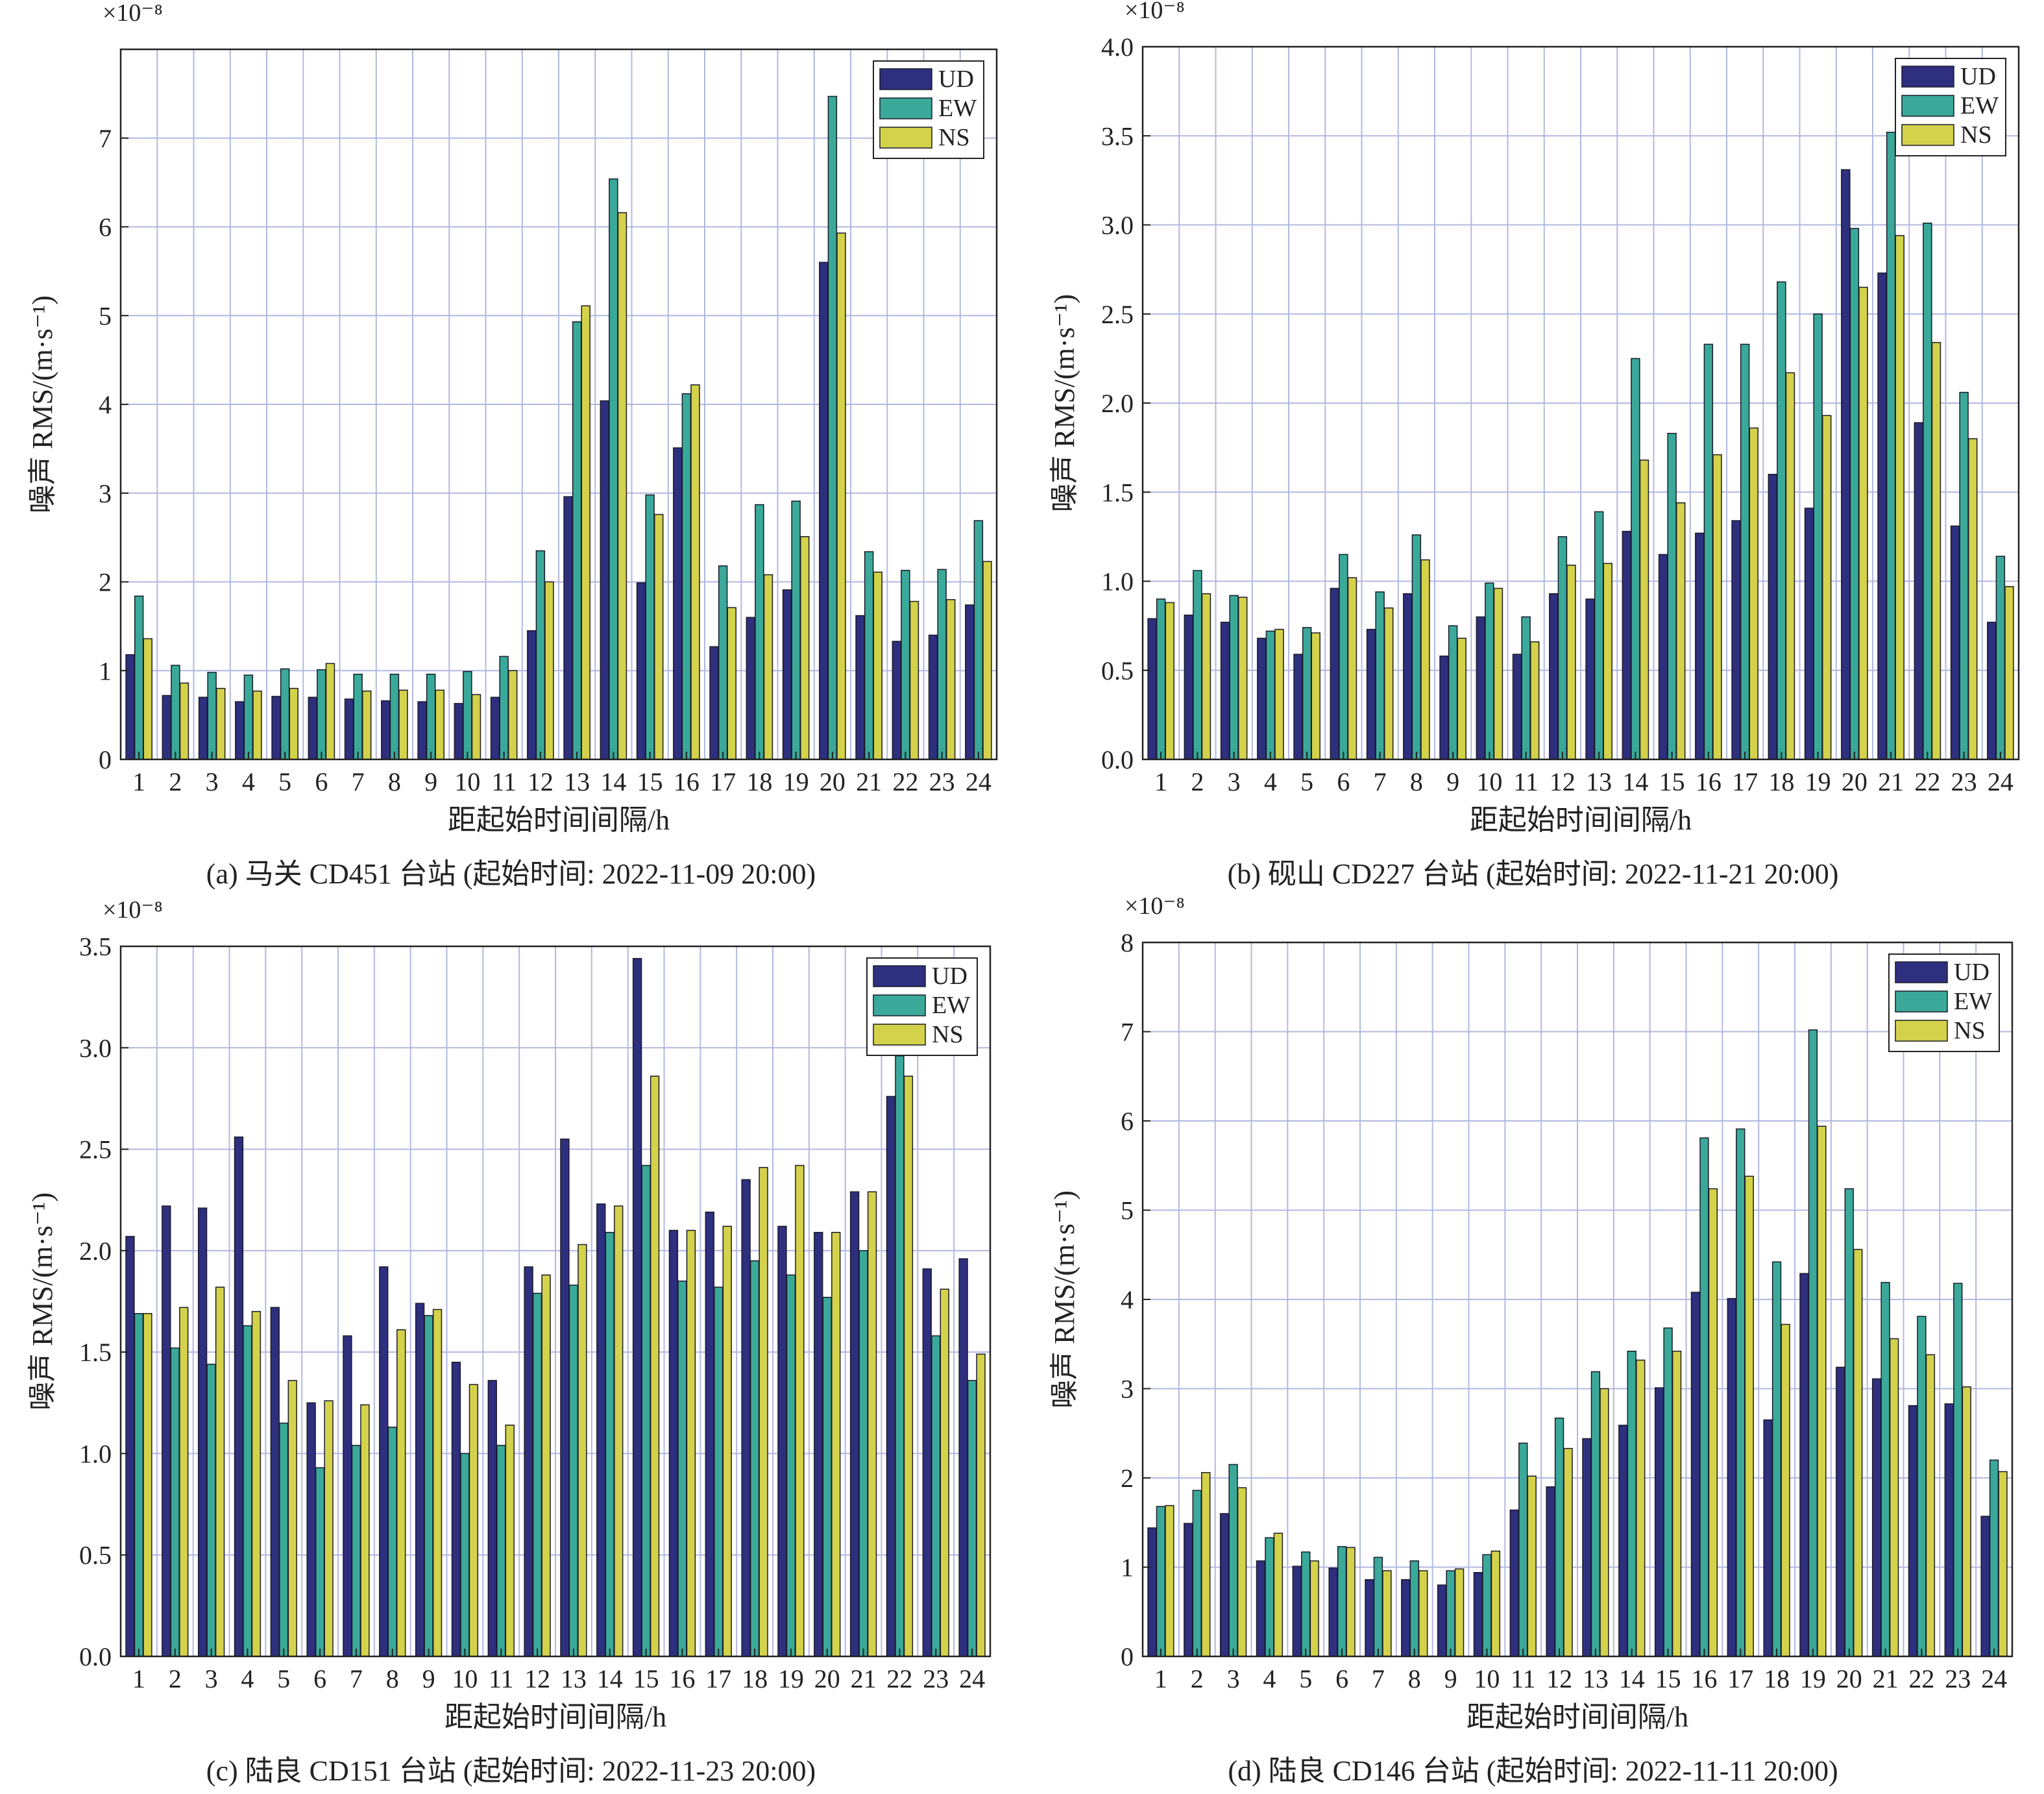  What do you see at coordinates (1580, 1671) in the screenshot?
I see `x-ticks-d: 1 2 3 4 5 6 7 8 9 10 11 12 13 14 15 16 17 18 19 20 21 22 23 24` at bounding box center [1580, 1671].